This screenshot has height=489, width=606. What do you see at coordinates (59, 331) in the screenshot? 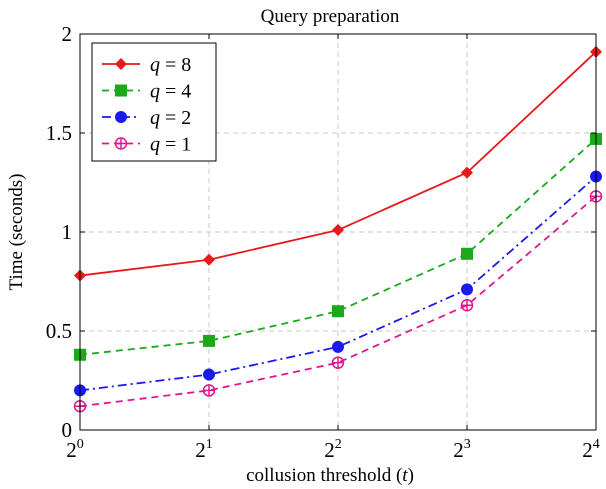
I see `y-tick-label: 0.5` at bounding box center [59, 331].